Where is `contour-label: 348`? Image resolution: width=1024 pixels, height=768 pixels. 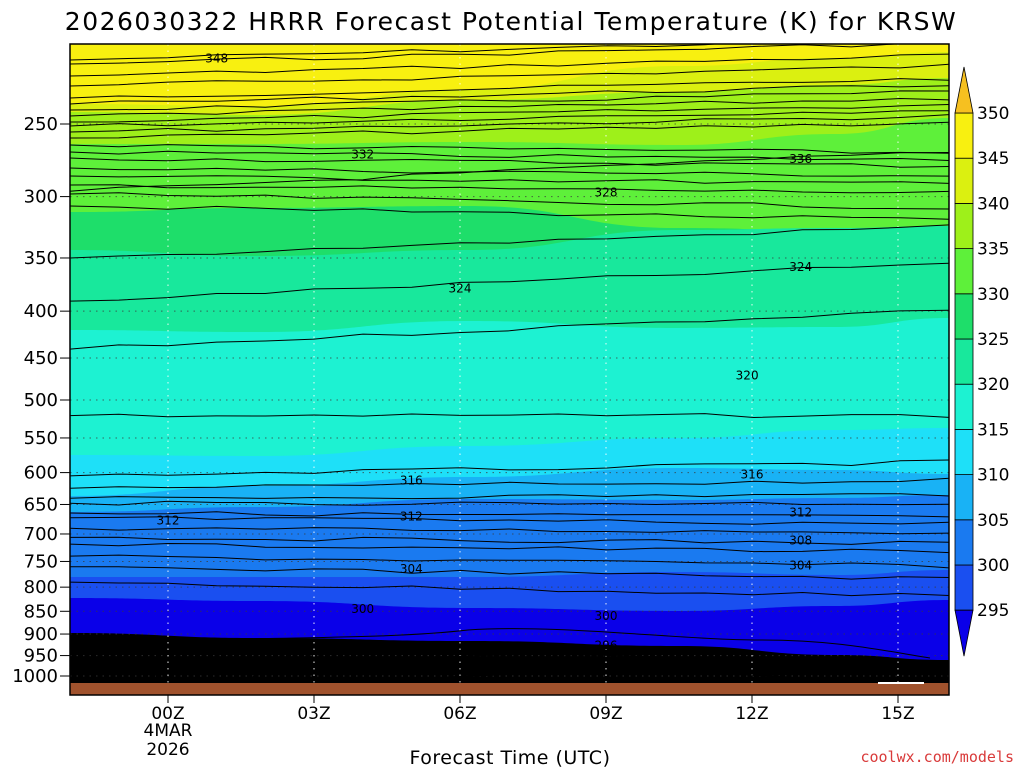
contour-label: 348 is located at coordinates (216, 58).